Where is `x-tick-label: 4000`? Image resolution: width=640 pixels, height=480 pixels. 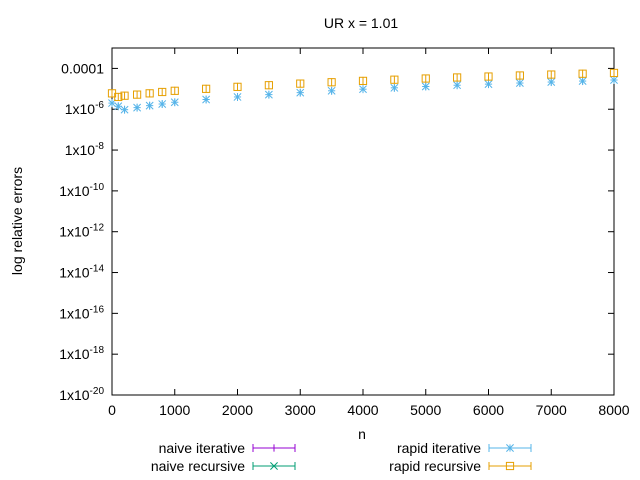 x-tick-label: 4000 is located at coordinates (362, 410).